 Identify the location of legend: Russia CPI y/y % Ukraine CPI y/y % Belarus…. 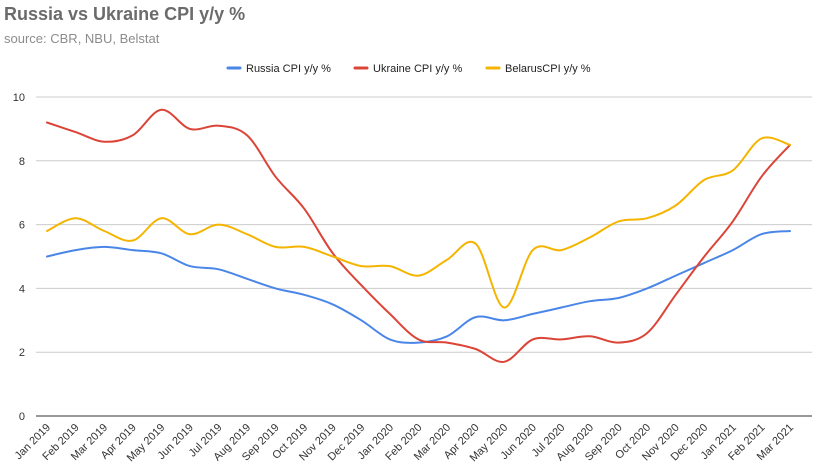
(408, 69).